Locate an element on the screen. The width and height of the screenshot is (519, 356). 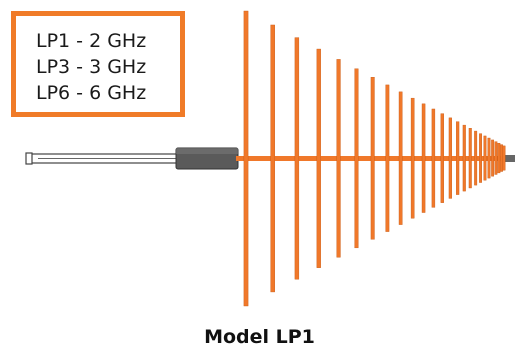
model-frequency-legend: LP1 - 2 GHz LP3 - 3 GHz LP6 - 6 GHz is located at coordinates (98, 64).